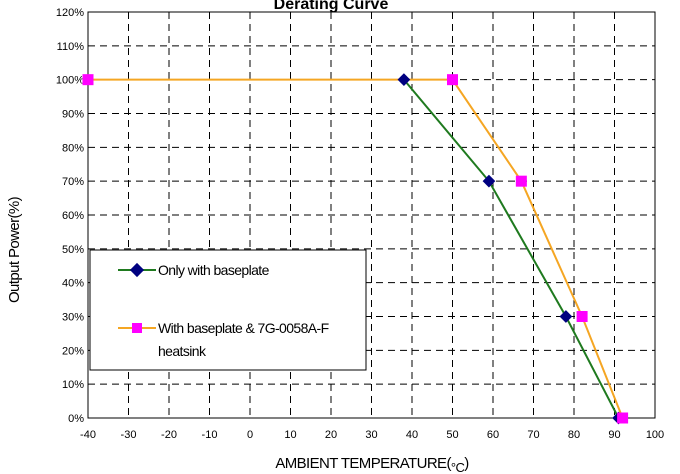  I want to click on x-tick-label: 70, so click(533, 435).